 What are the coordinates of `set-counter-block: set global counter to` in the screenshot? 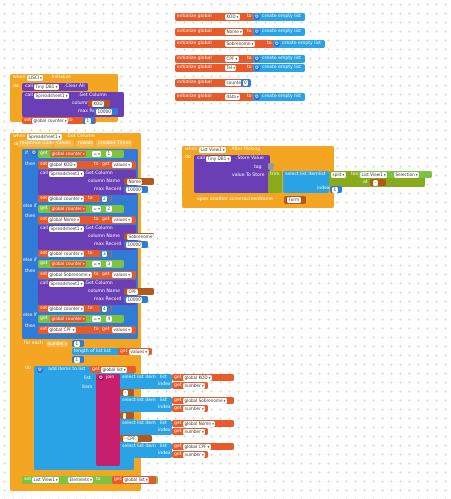 It's located at (59, 120).